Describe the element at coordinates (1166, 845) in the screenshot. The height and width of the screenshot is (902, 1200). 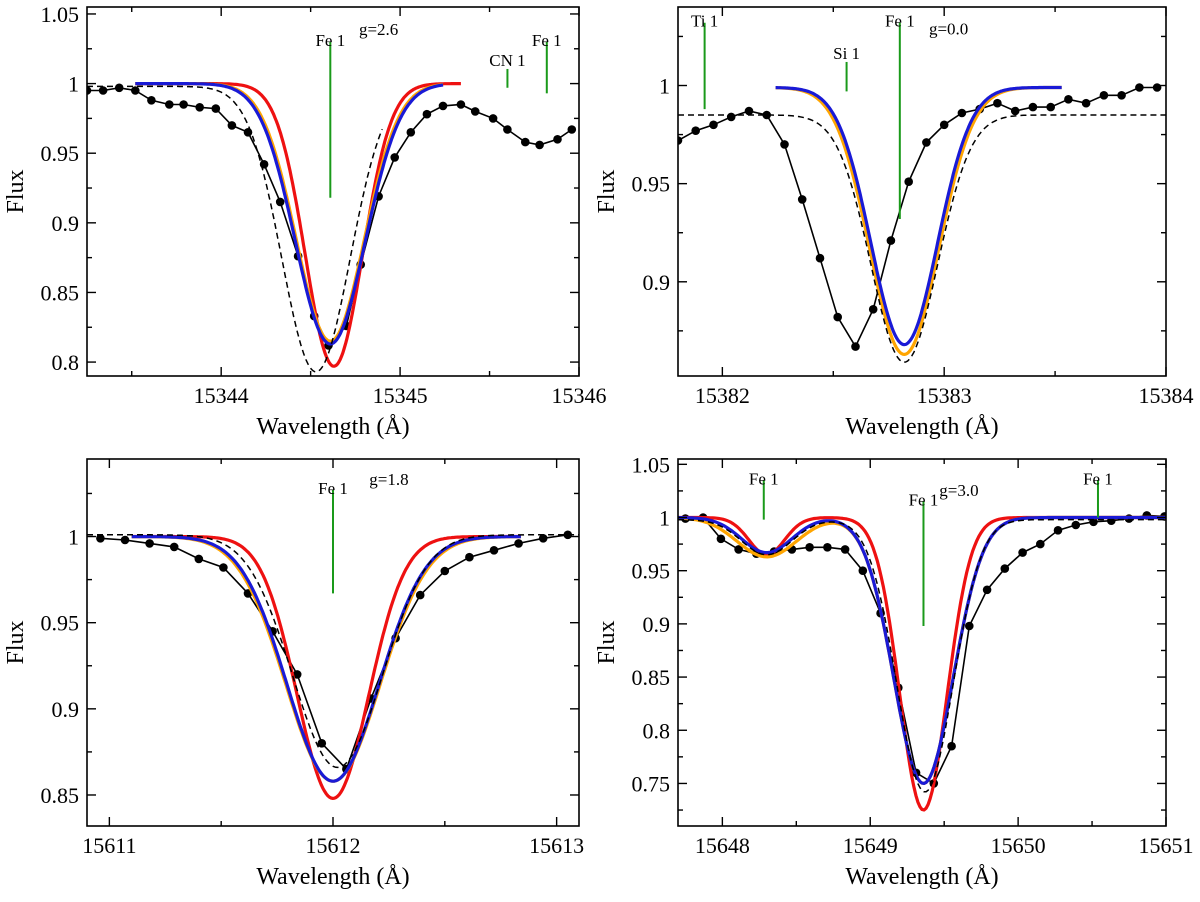
I see `x-tick-label: 15651` at that location.